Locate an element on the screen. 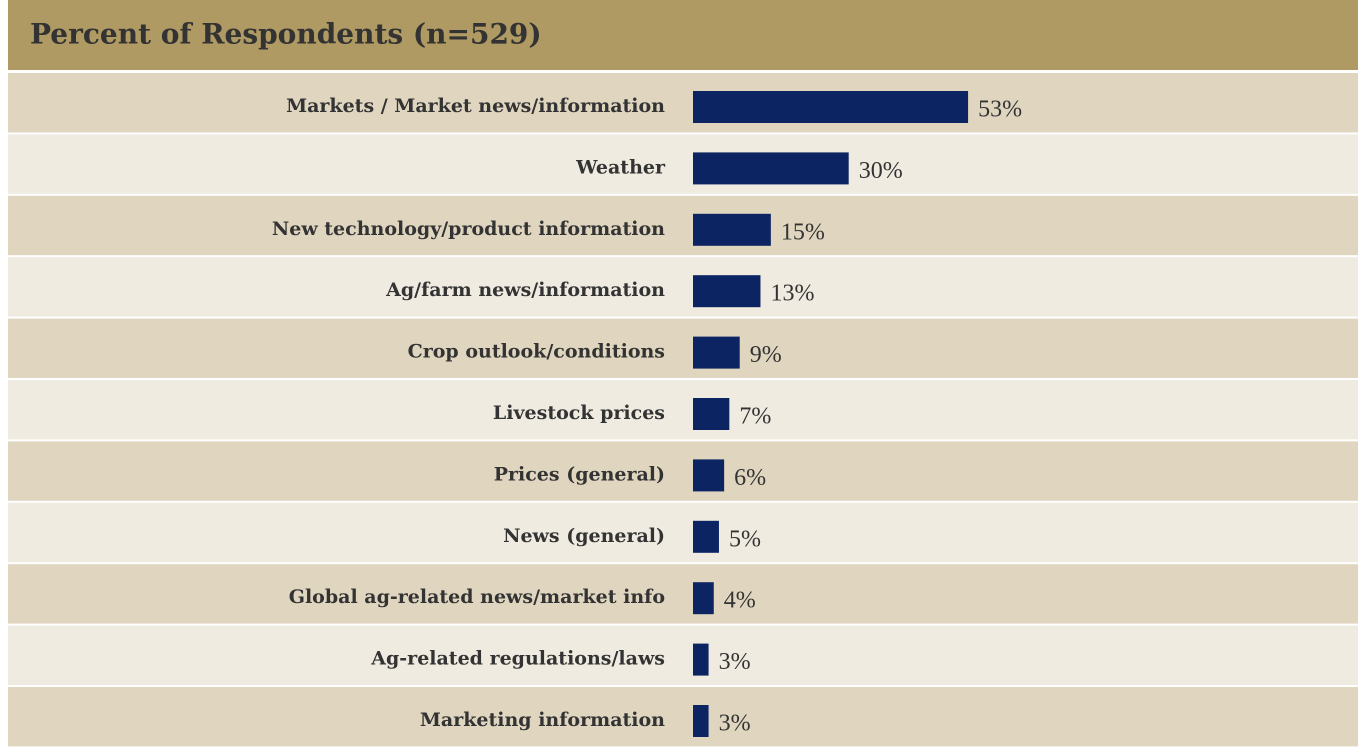 This screenshot has width=1358, height=750. category-label: Prices (general) is located at coordinates (579, 474).